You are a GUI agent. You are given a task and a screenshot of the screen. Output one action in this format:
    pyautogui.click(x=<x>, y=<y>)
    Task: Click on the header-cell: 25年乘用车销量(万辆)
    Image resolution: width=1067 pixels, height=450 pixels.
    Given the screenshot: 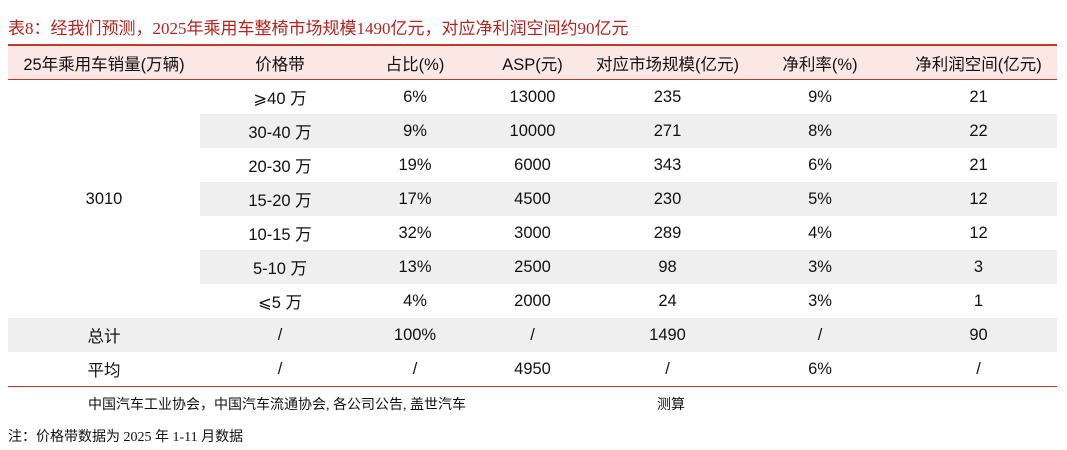 What is the action you would take?
    pyautogui.click(x=104, y=62)
    